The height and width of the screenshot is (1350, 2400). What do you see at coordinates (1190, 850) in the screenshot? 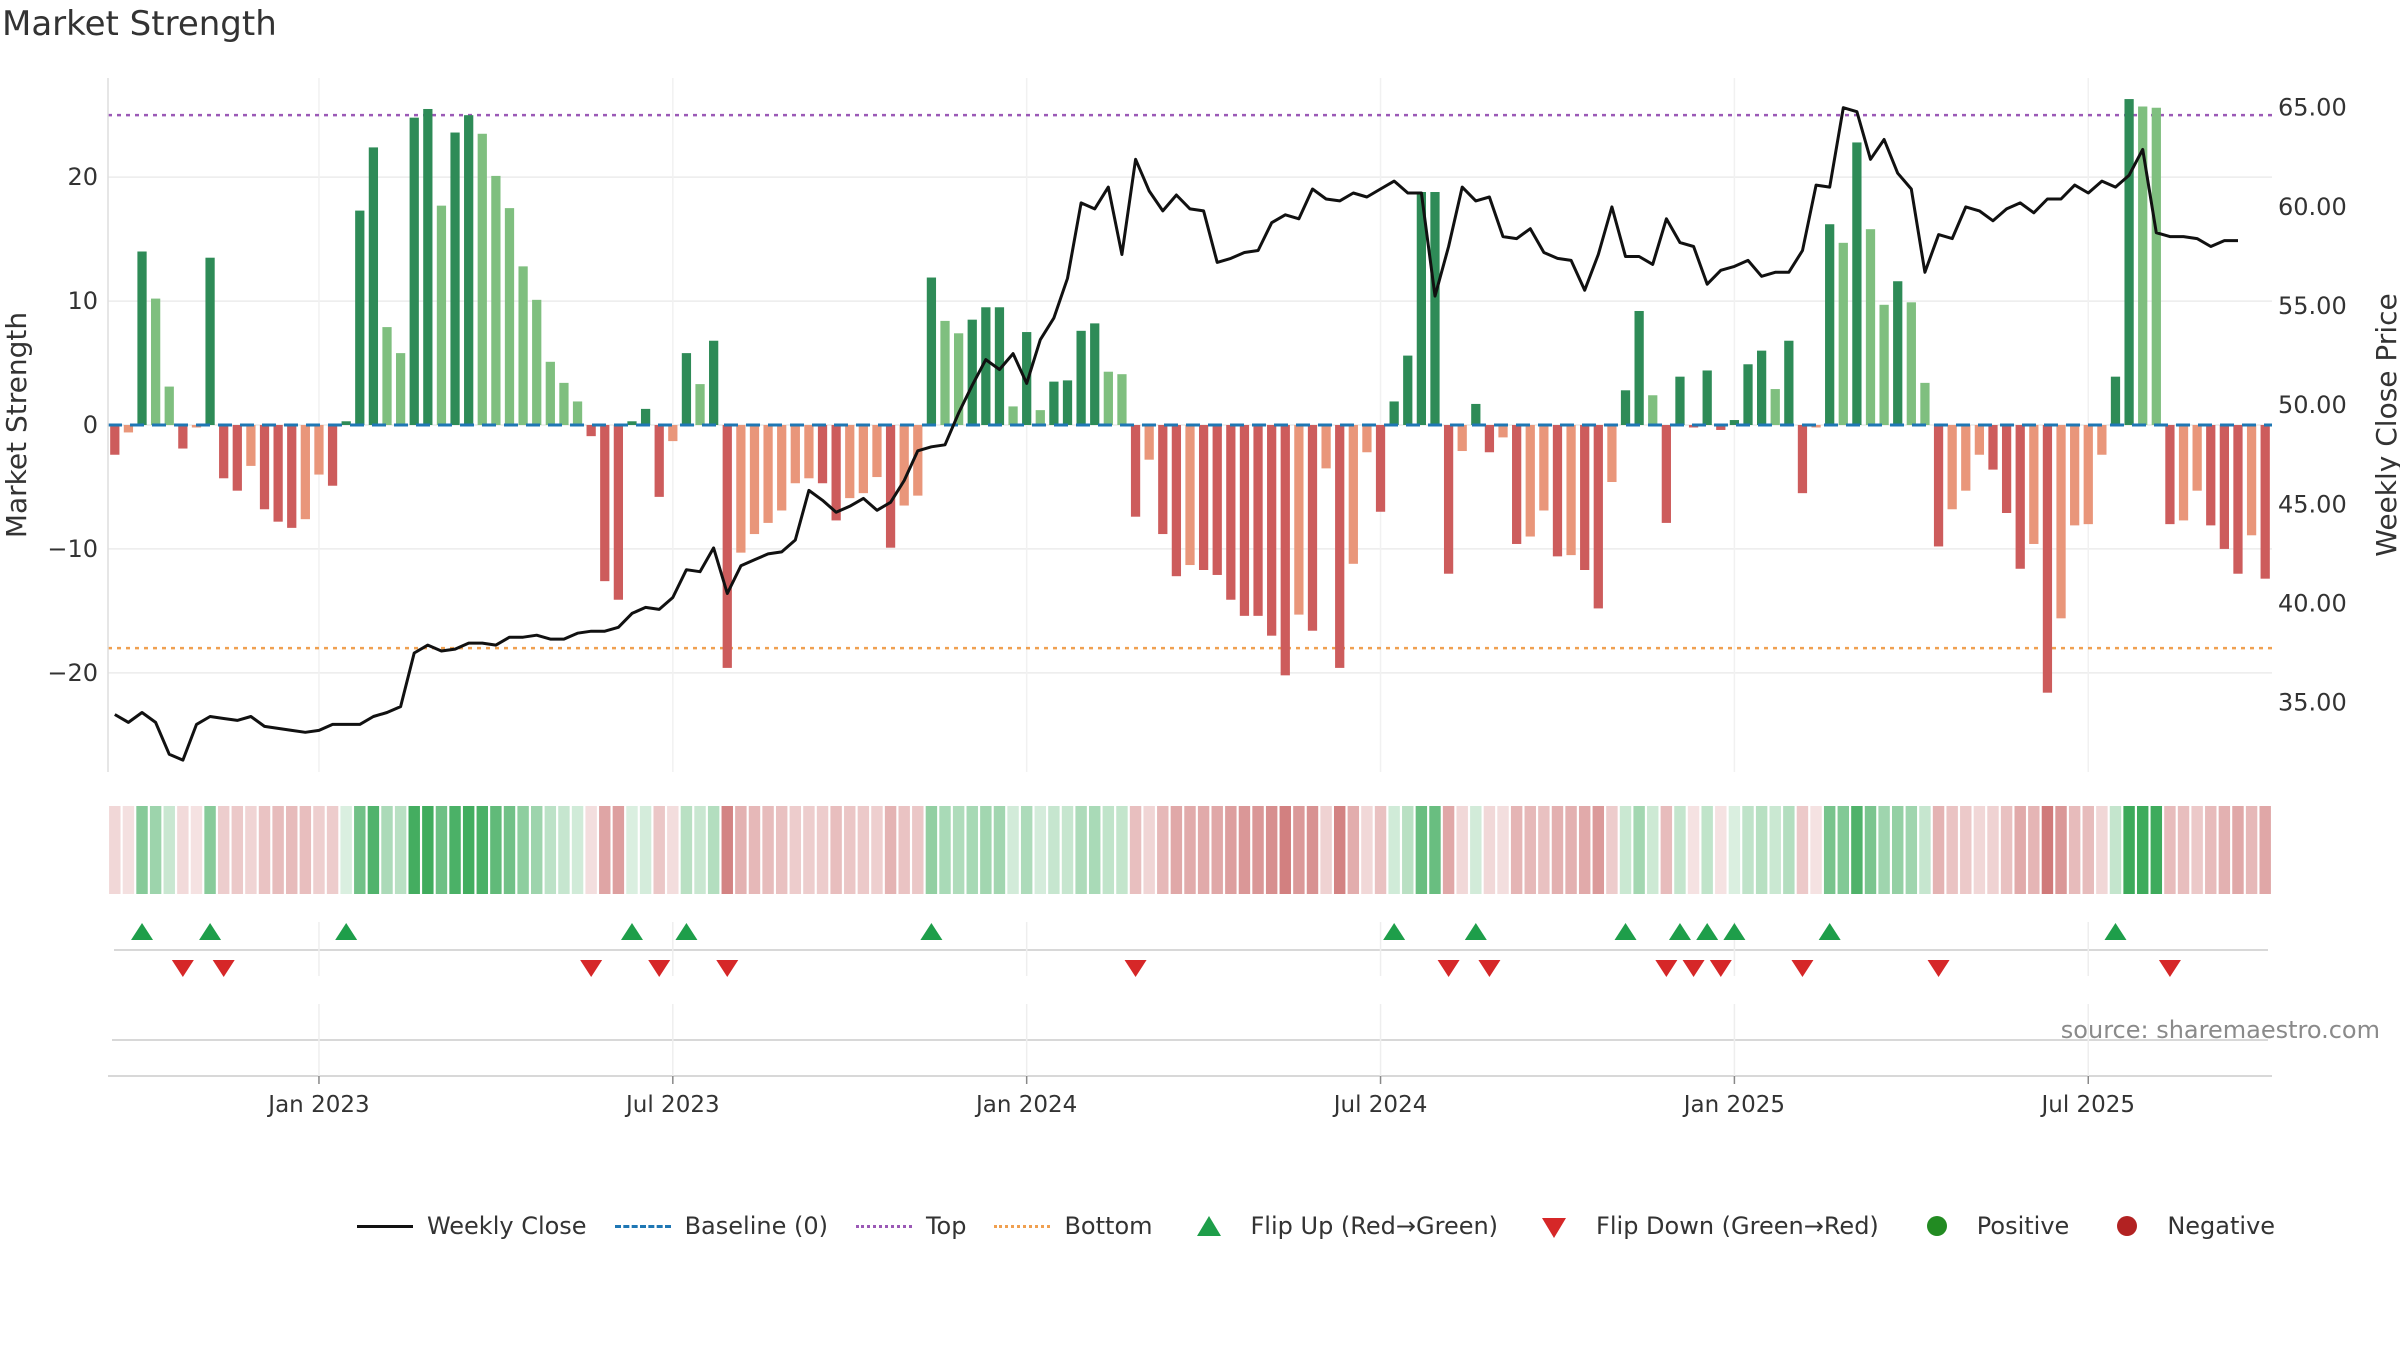
I see `strength-heat-strip` at bounding box center [1190, 850].